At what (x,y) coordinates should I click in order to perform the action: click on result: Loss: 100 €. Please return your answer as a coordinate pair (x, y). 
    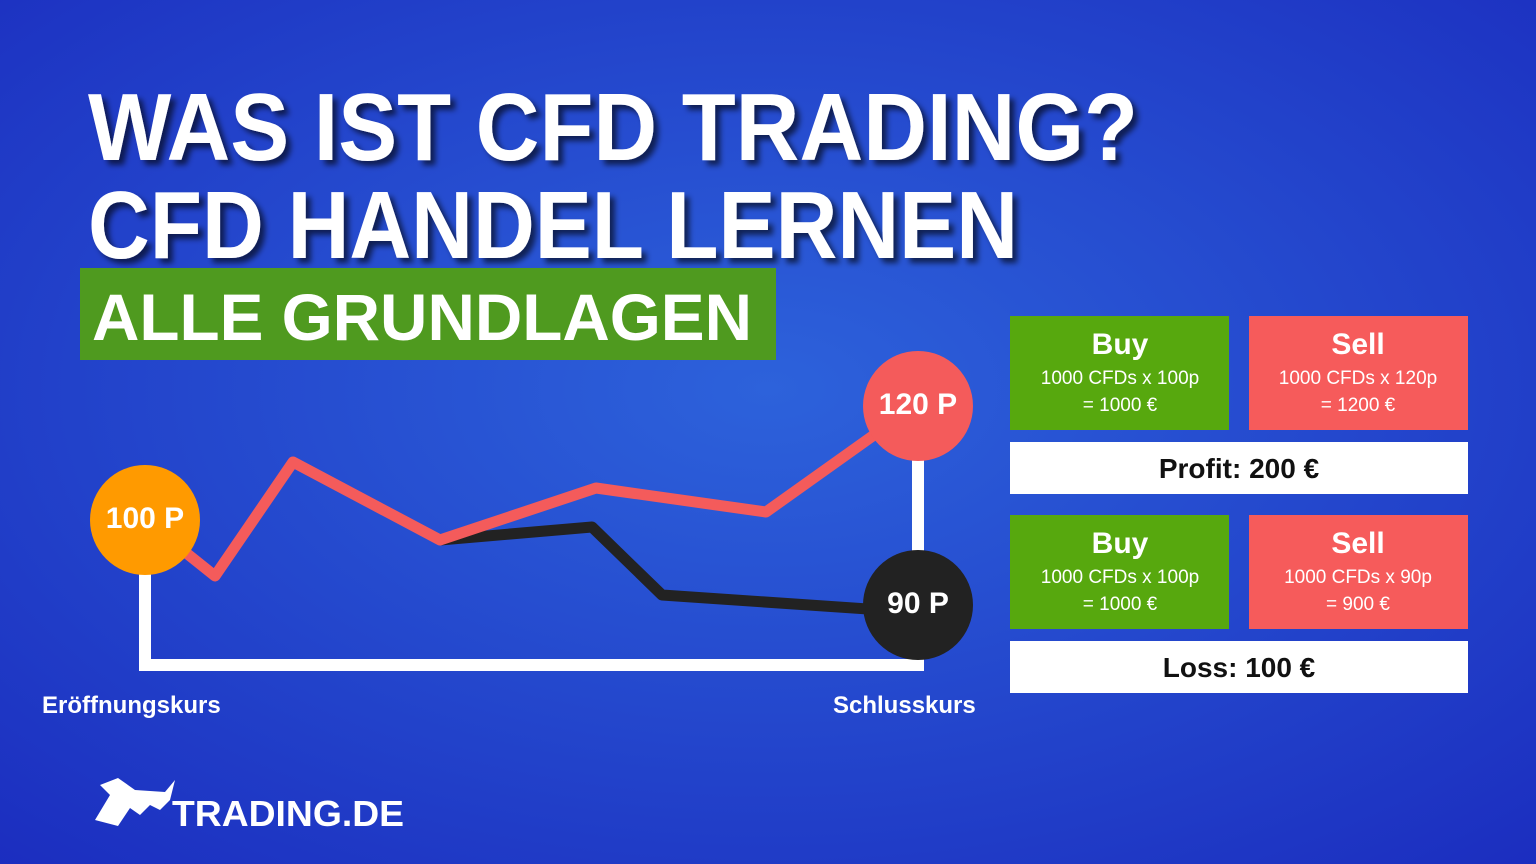
    Looking at the image, I should click on (1239, 667).